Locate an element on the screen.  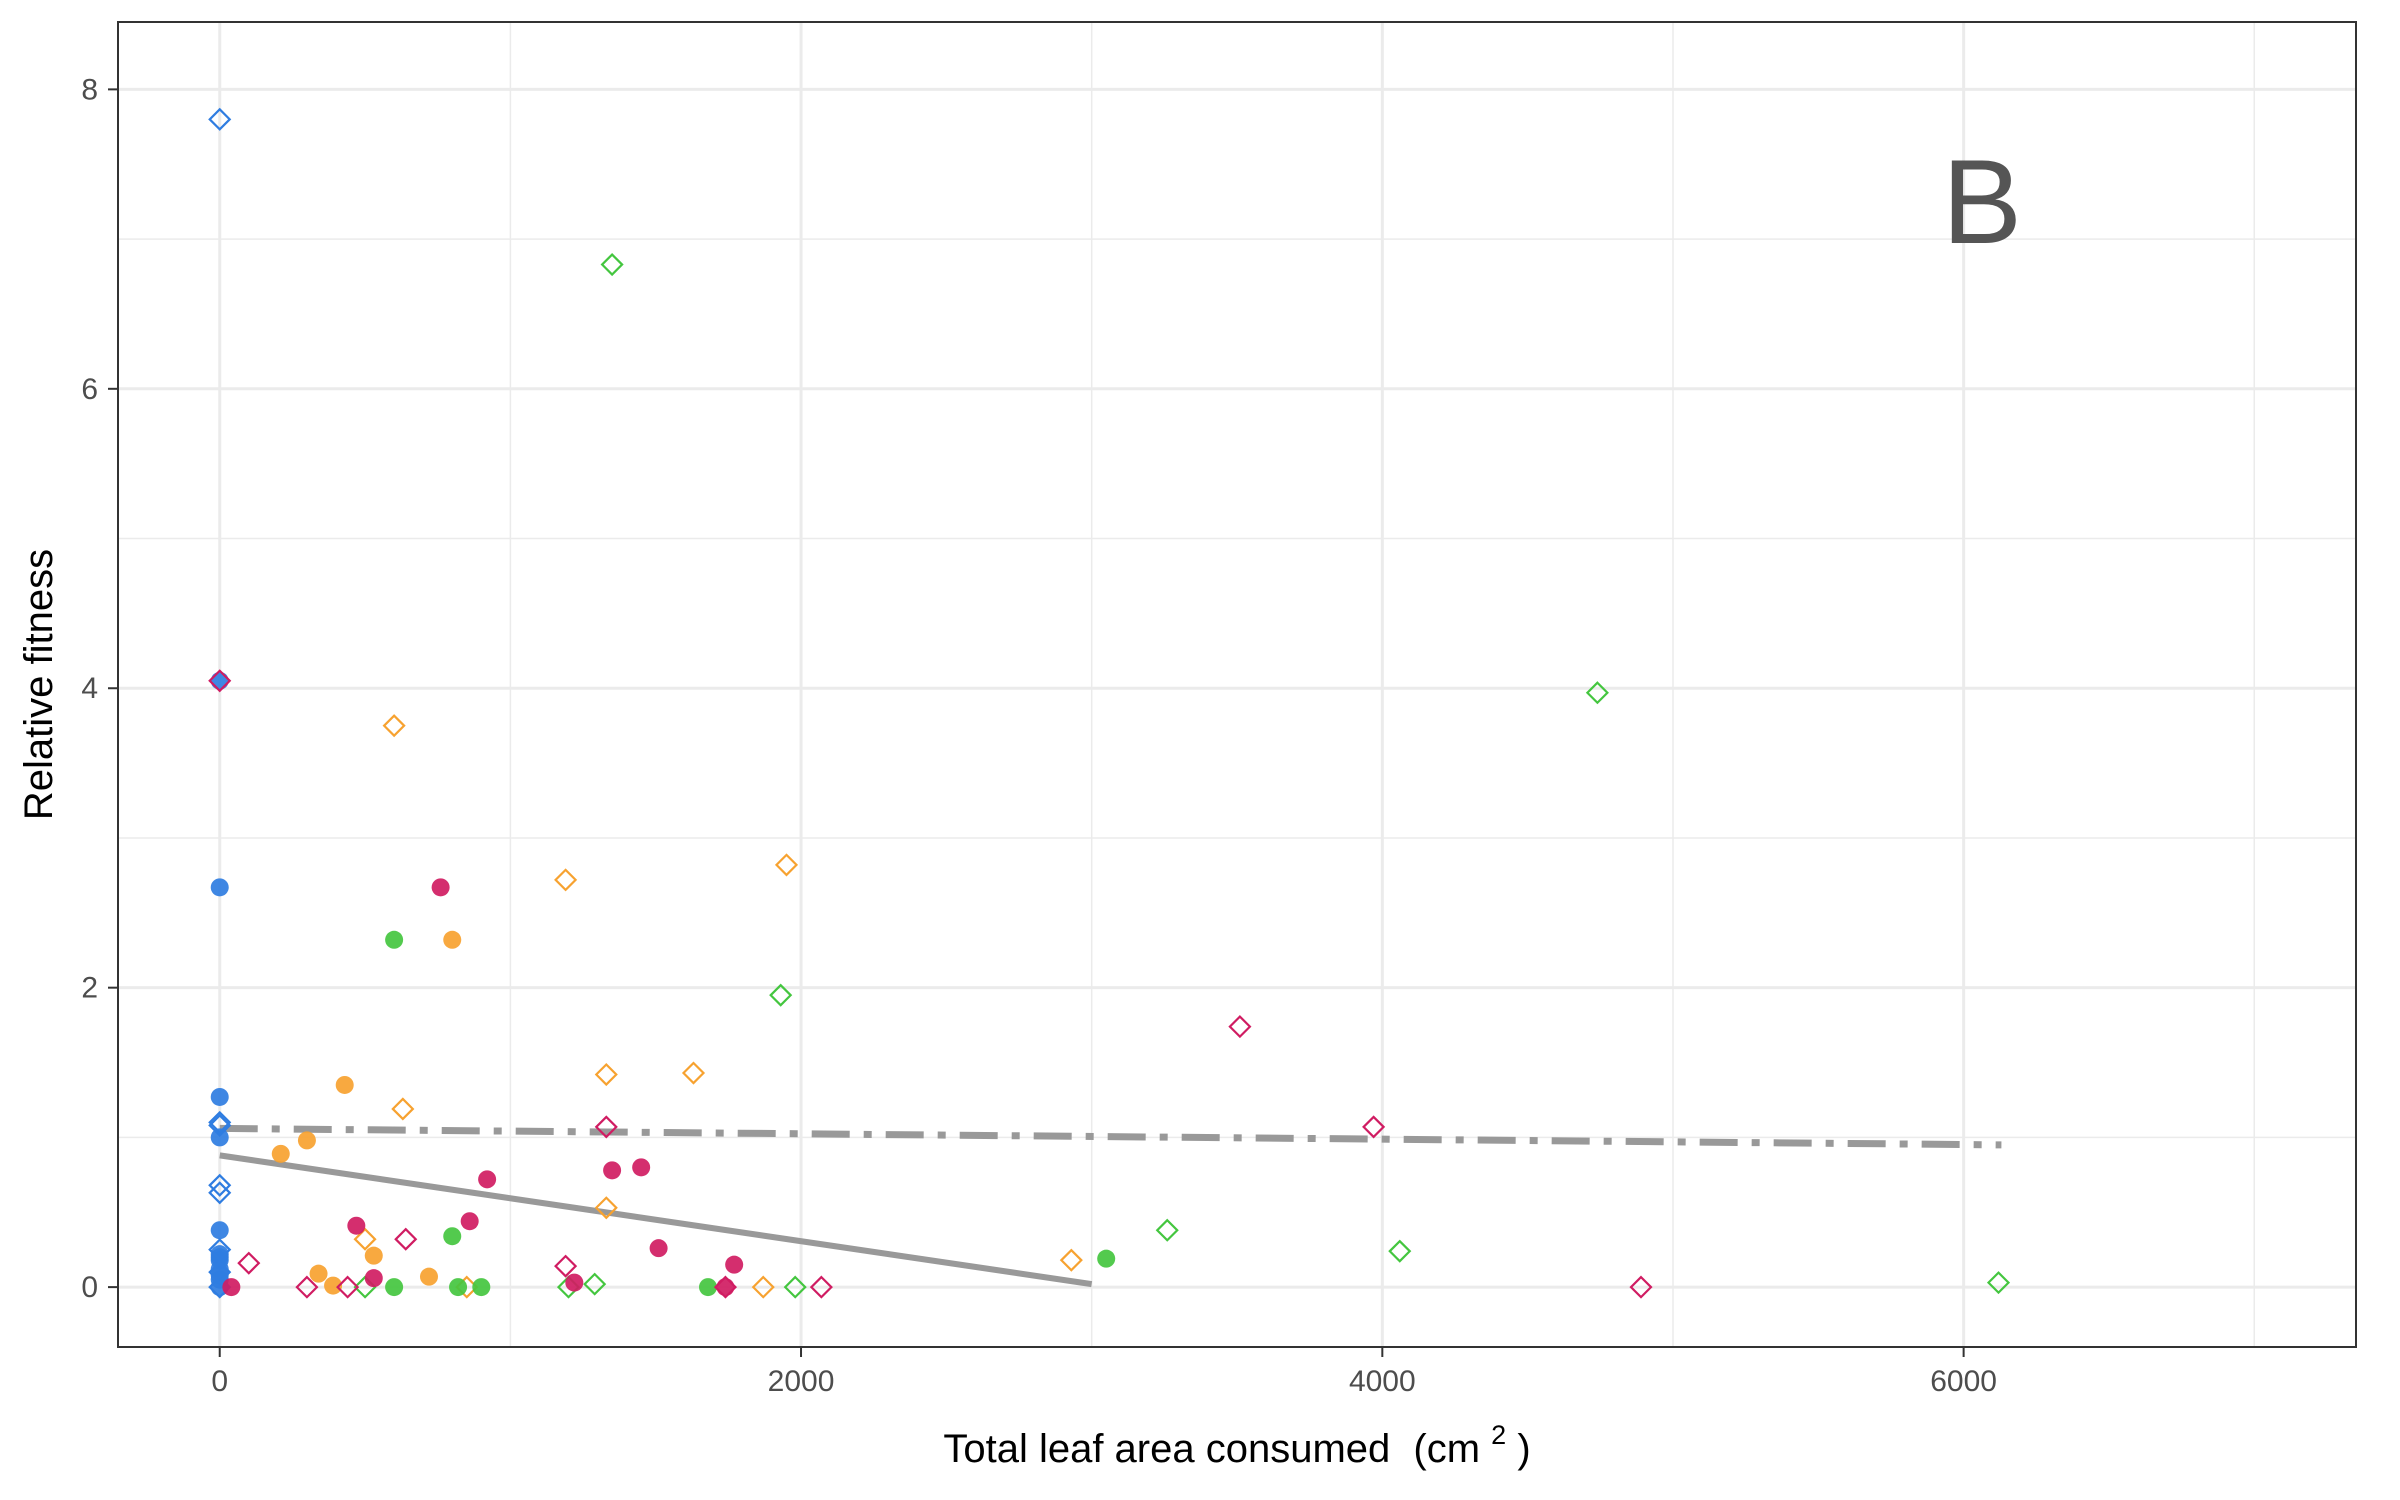
y-tick-label: 2 is located at coordinates (89, 988).